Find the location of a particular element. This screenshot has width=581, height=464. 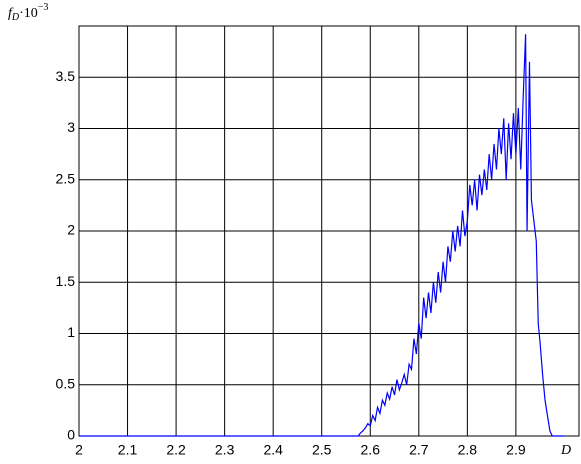

y-tick-label: 0 is located at coordinates (71, 435).